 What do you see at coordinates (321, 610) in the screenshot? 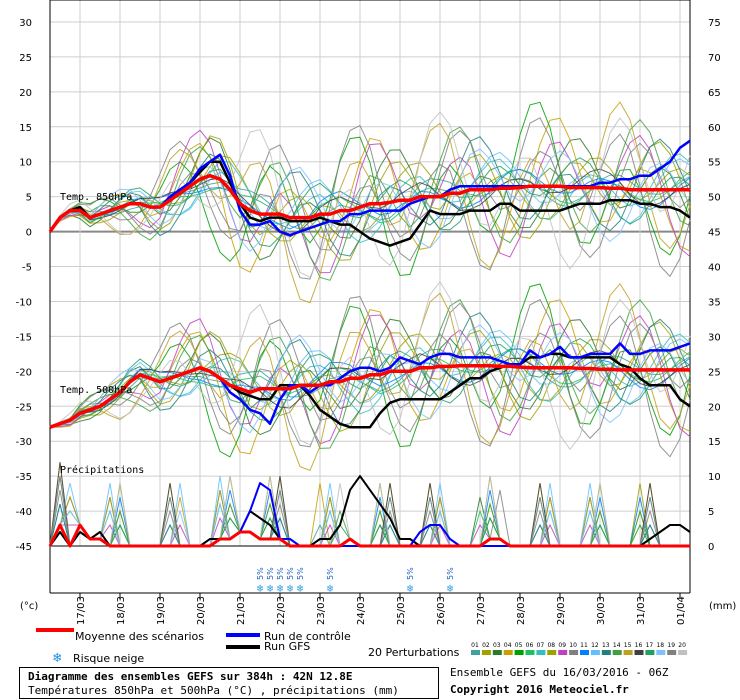
I see `x-tick-label: 23/03` at bounding box center [321, 610].